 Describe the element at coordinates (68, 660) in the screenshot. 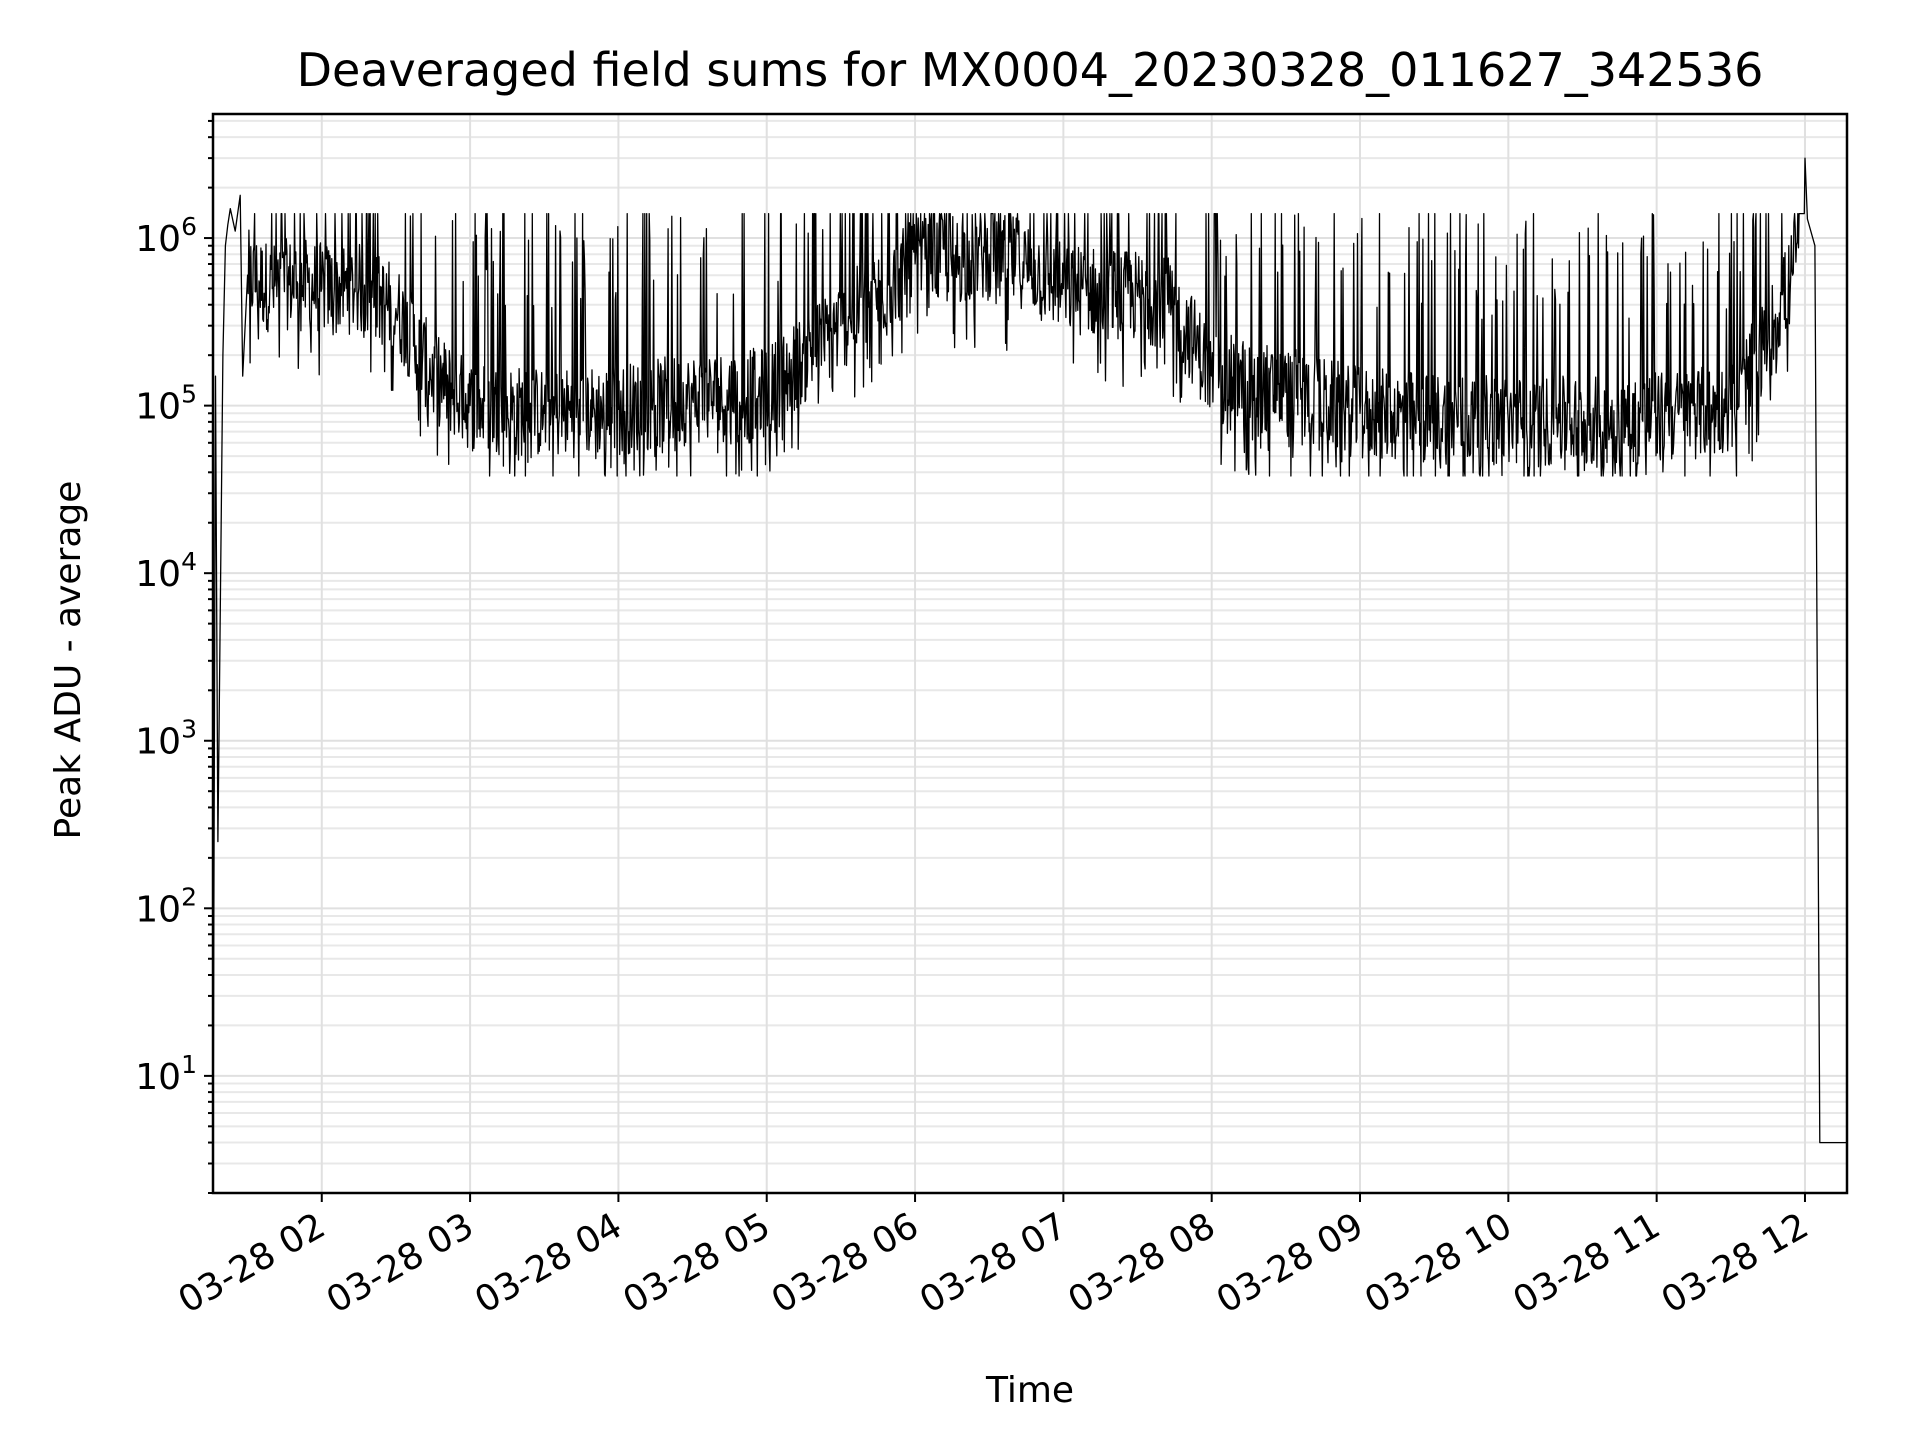

I see `y-axis-label: Peak ADU - average` at that location.